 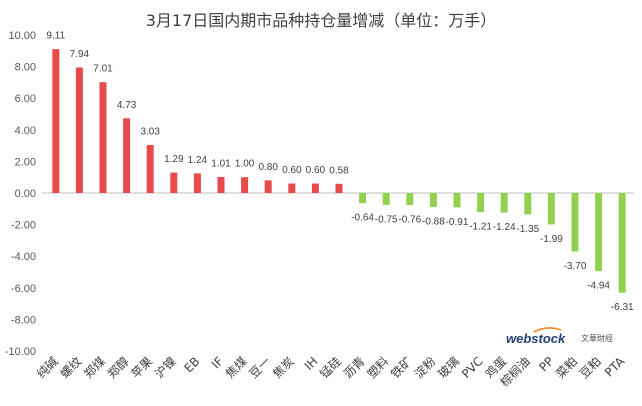 I want to click on data-label-1: 9.11, so click(x=55, y=36).